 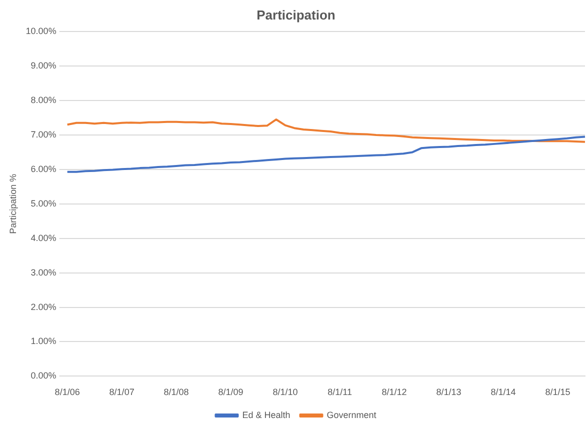 I want to click on x-tick-label: 8/1/14, so click(x=503, y=392).